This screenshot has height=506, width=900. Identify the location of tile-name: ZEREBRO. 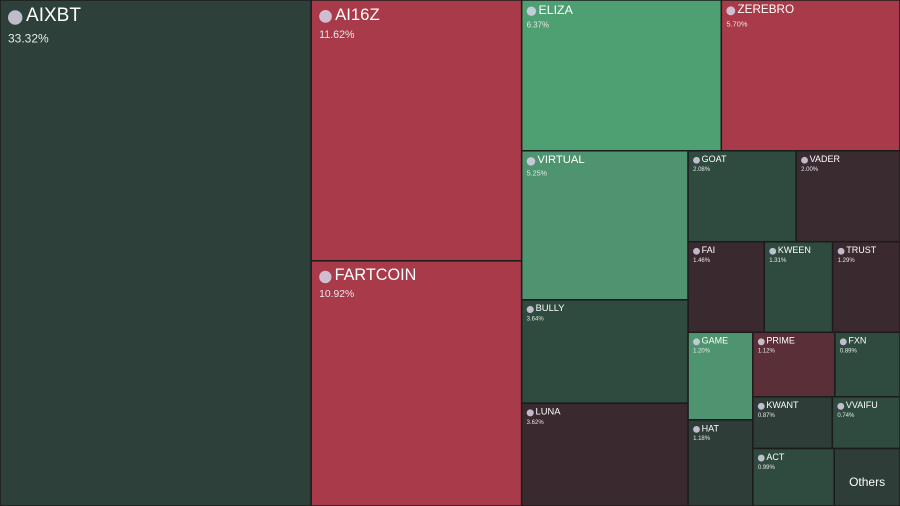
(765, 9).